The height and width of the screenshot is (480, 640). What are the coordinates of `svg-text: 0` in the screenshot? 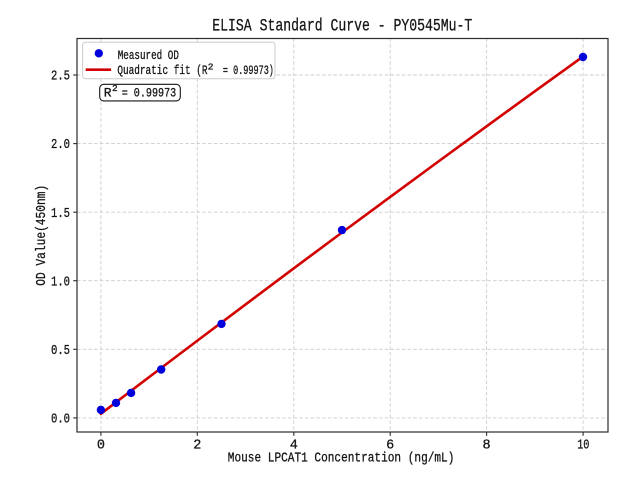 It's located at (101, 445).